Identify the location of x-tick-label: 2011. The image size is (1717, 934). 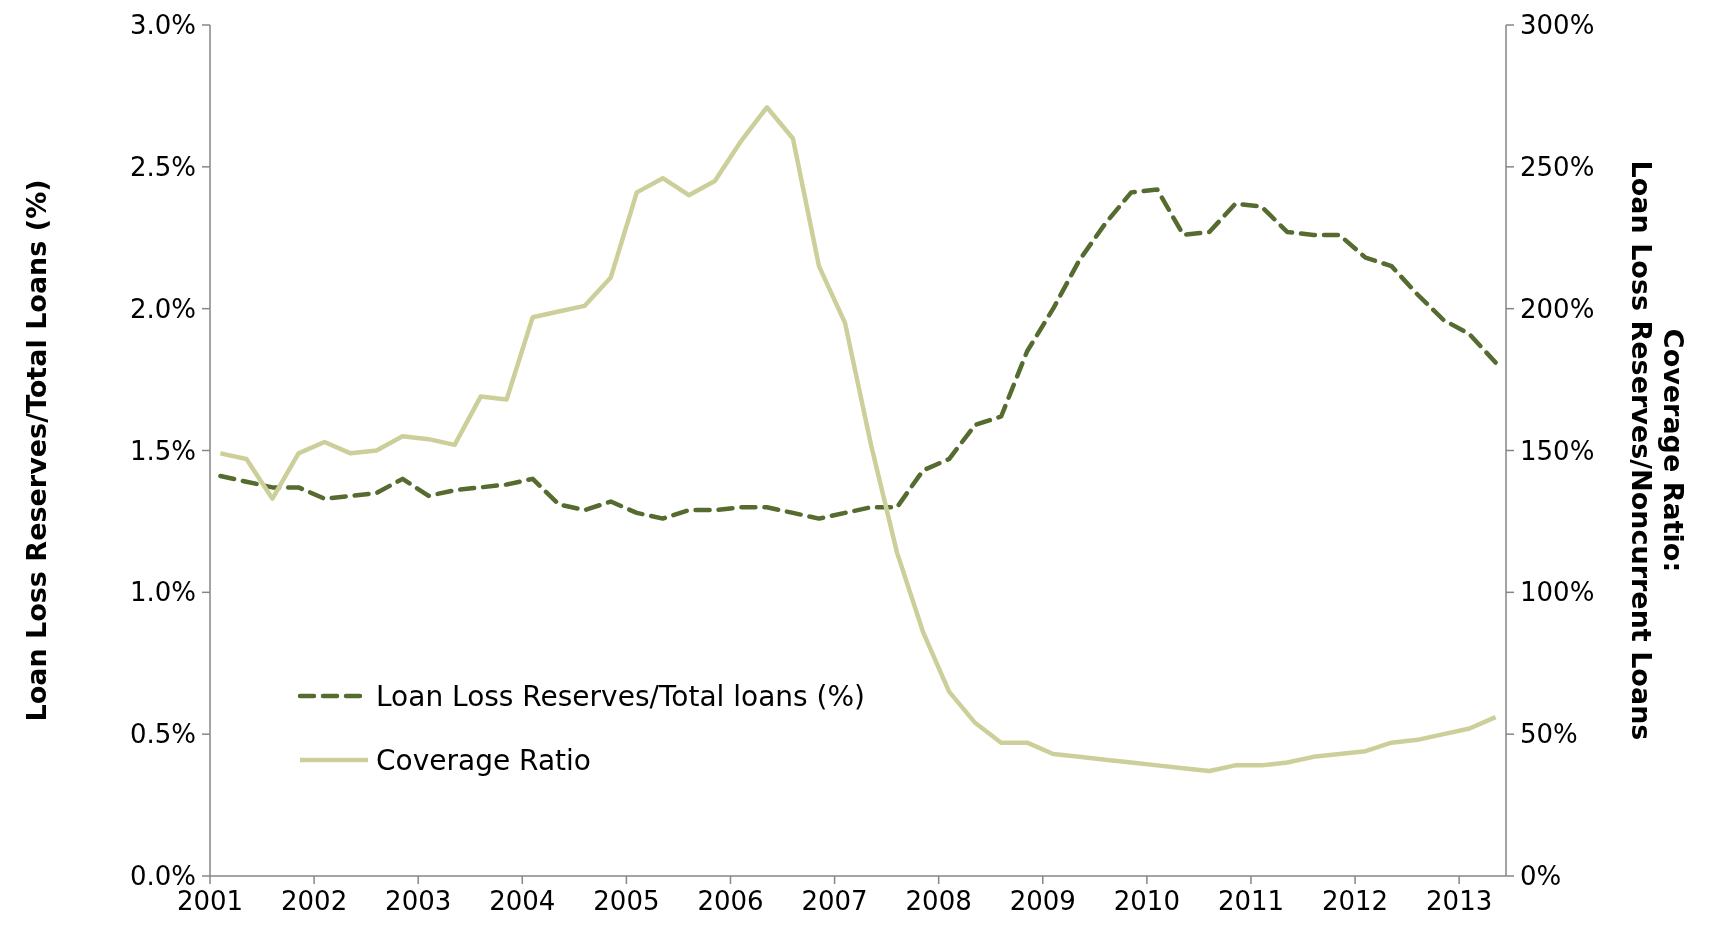
(1251, 901).